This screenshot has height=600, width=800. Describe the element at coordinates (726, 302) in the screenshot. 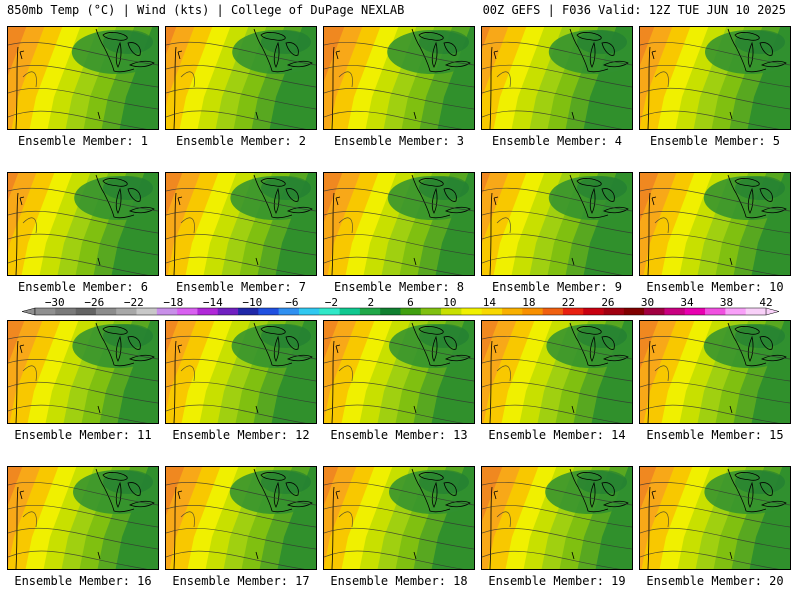

I see `colorbar-tick-label: 38` at that location.